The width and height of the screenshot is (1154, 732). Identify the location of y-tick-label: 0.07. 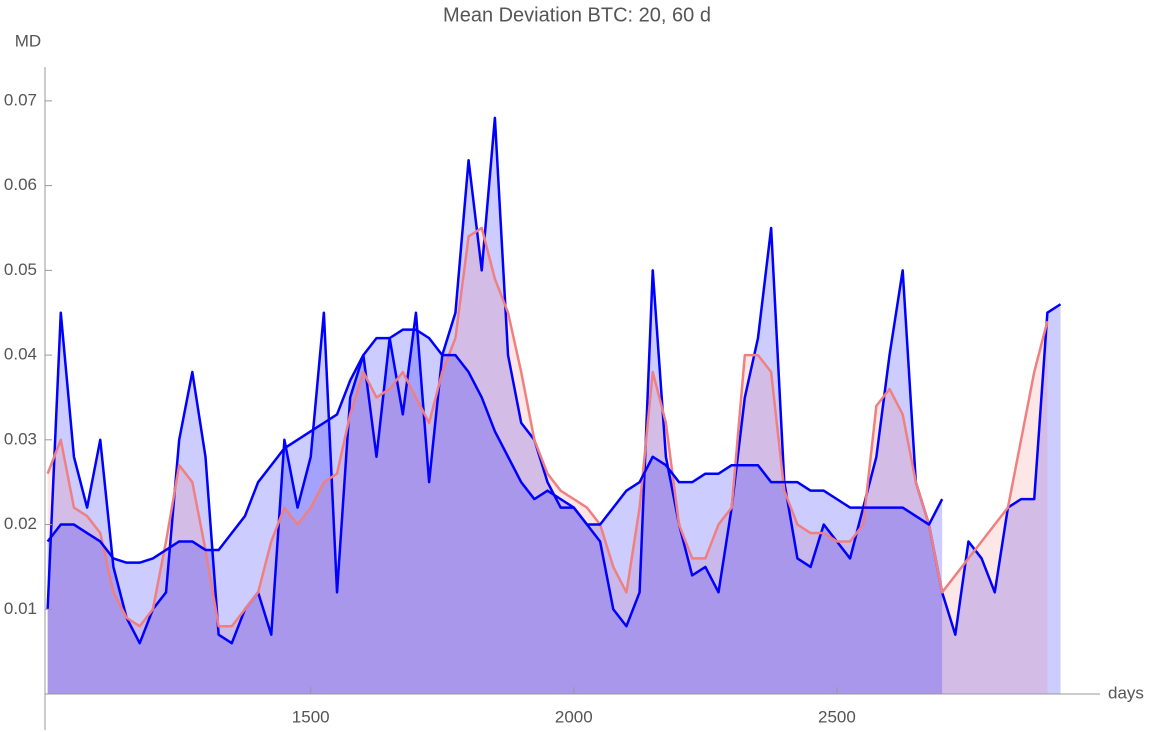
(20, 99).